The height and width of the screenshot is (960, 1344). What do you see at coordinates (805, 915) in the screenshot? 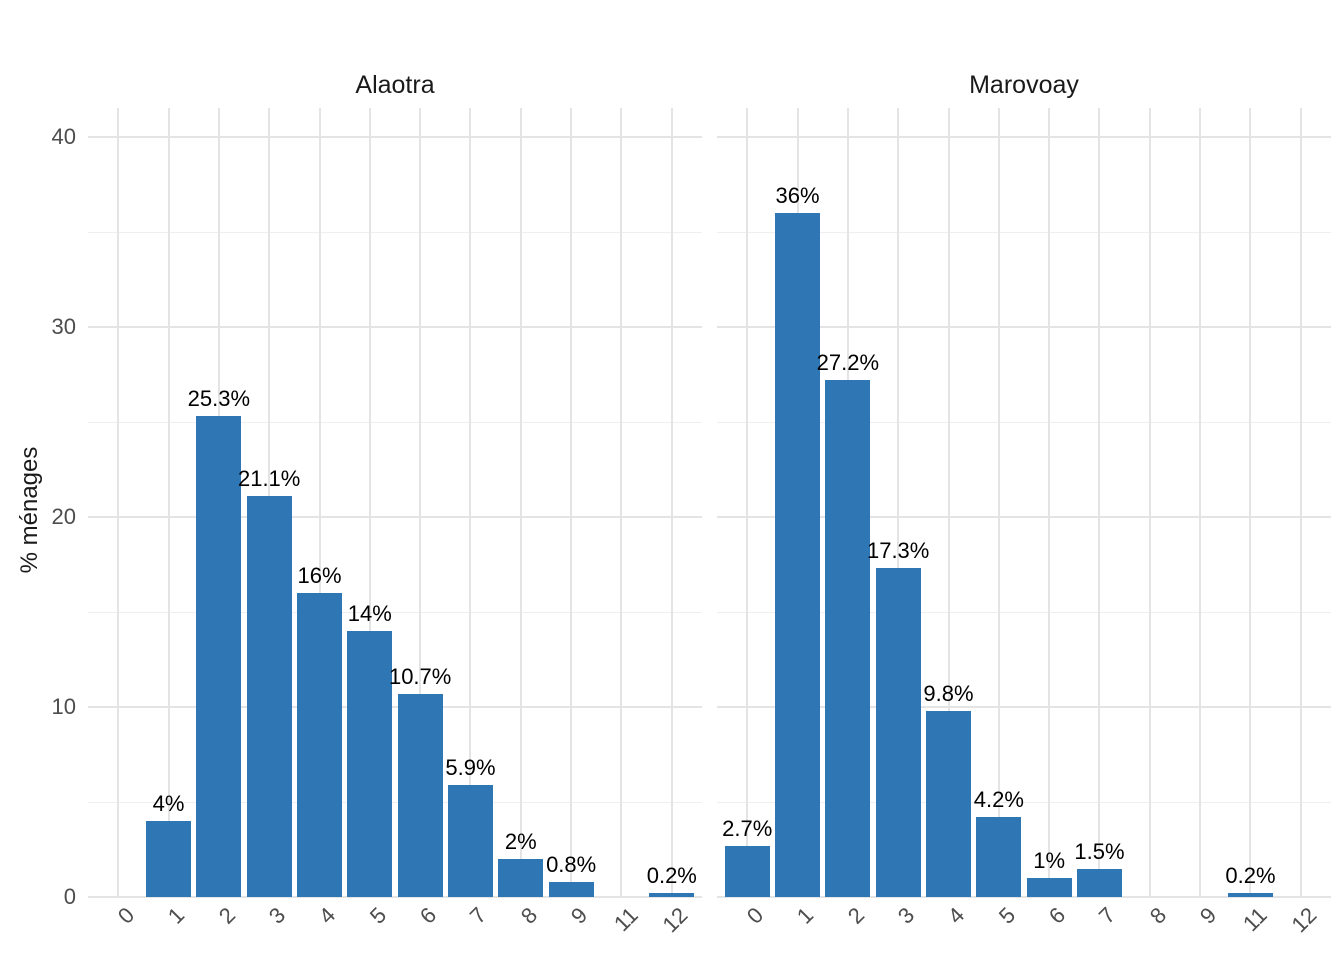
I see `x-tick-label: 1` at bounding box center [805, 915].